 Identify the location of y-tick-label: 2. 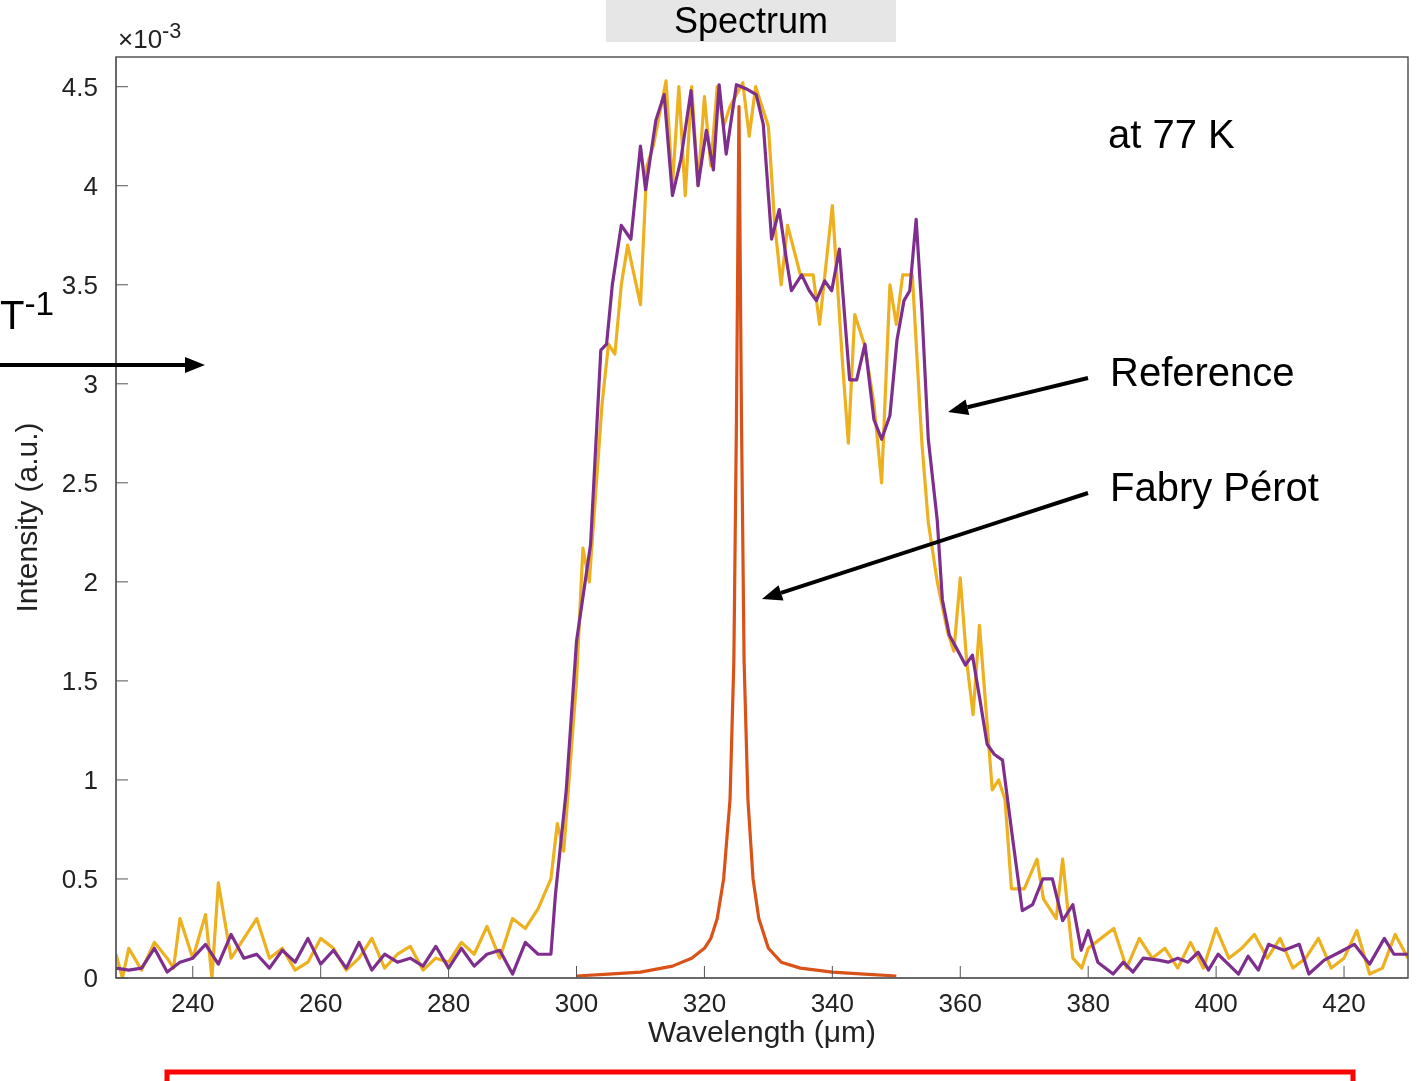
(90, 582).